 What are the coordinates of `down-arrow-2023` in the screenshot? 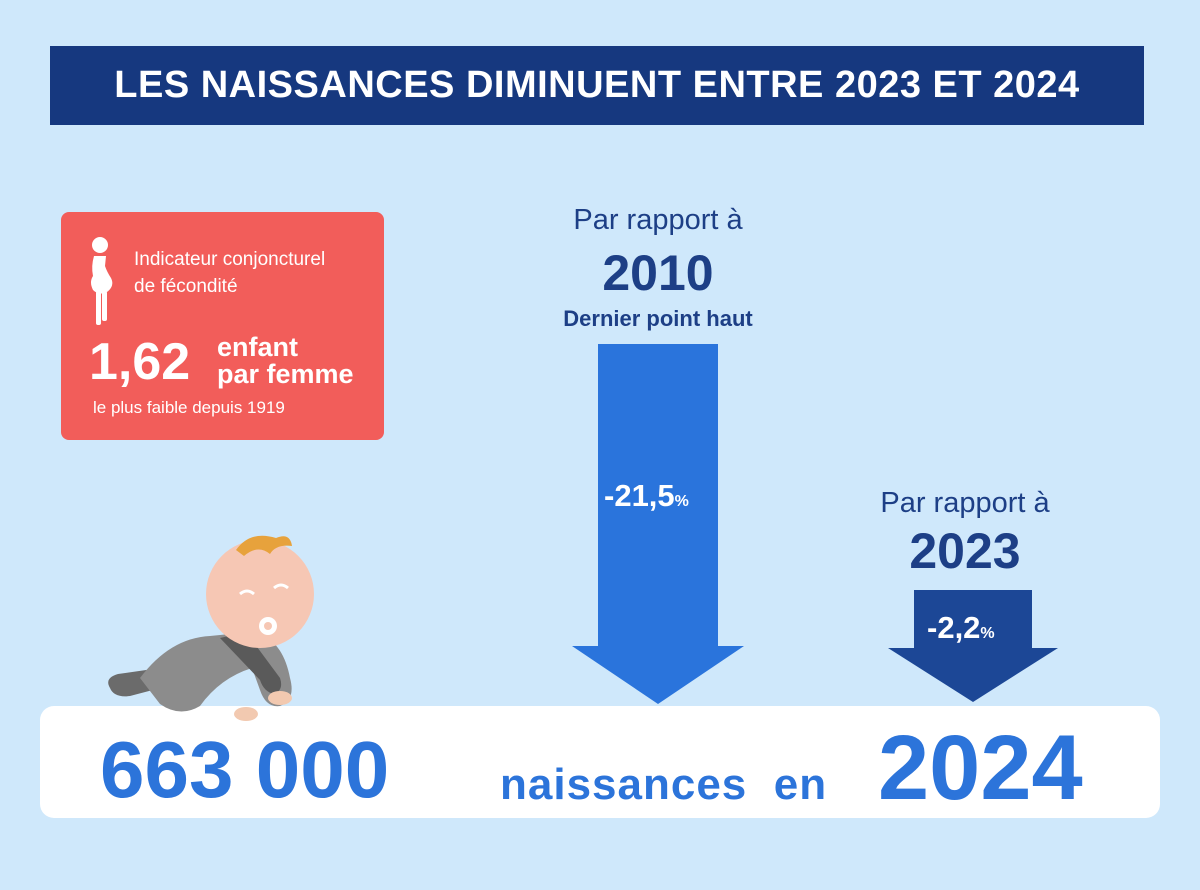 It's located at (973, 646).